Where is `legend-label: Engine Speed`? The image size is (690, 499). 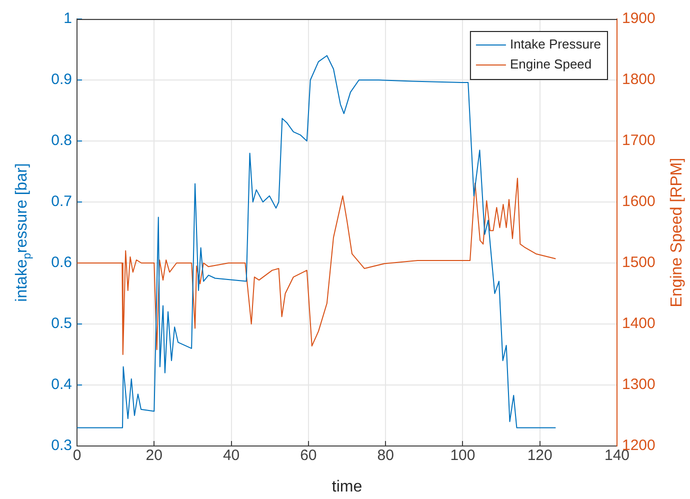
legend-label: Engine Speed is located at coordinates (551, 64).